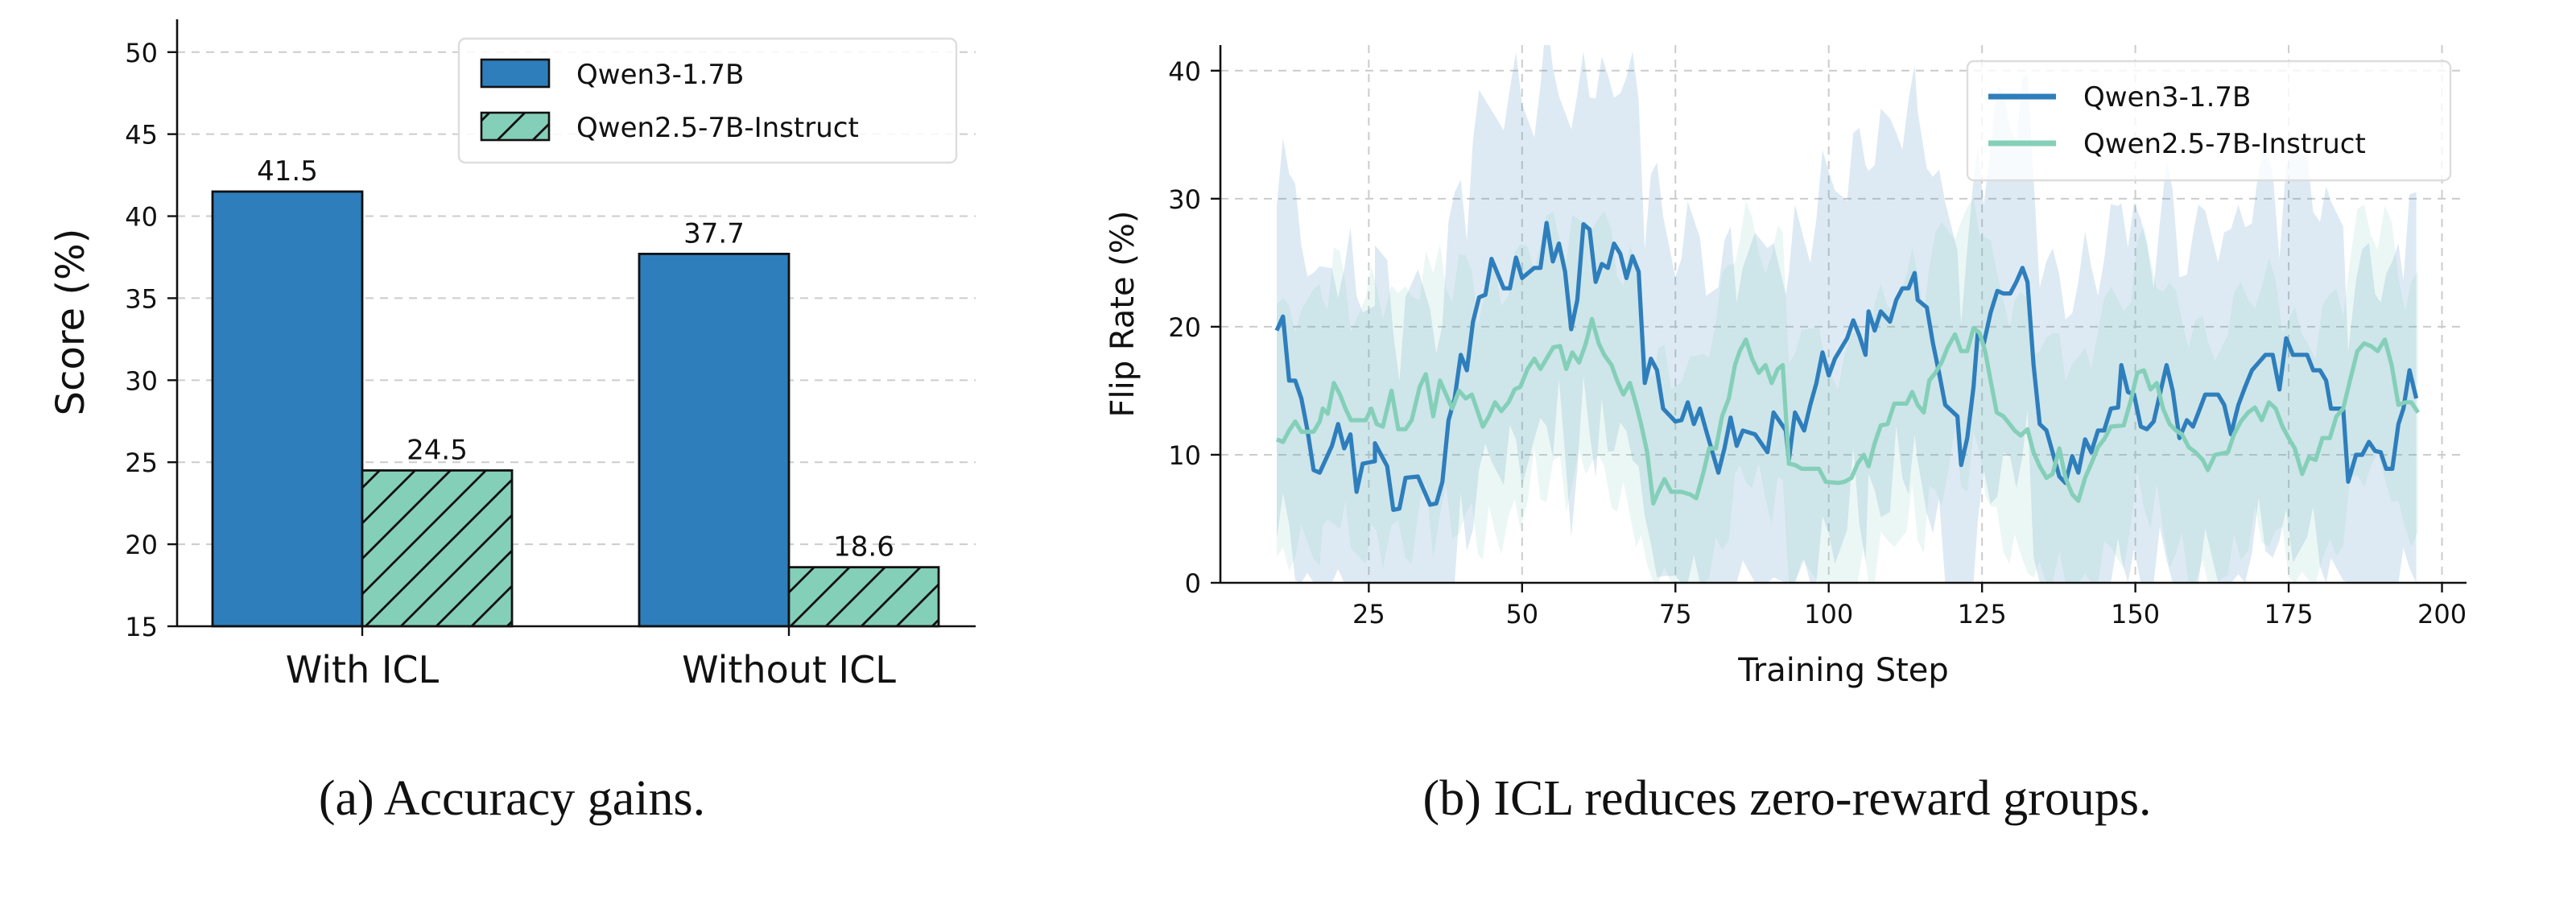  Describe the element at coordinates (1787, 799) in the screenshot. I see `caption-b: (b) ICL reduces zero-reward groups.` at that location.